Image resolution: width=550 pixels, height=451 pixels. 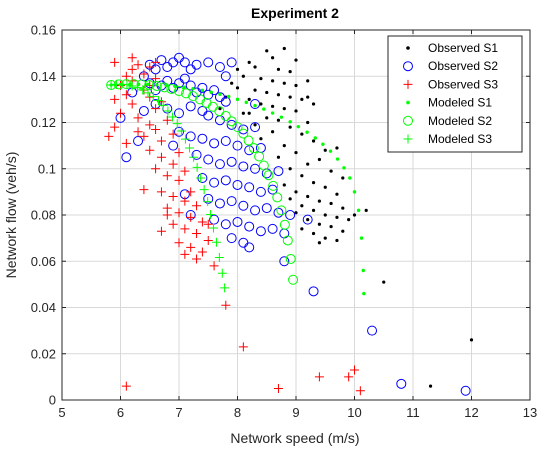 I want to click on legend-label: Observed S2, so click(x=463, y=66).